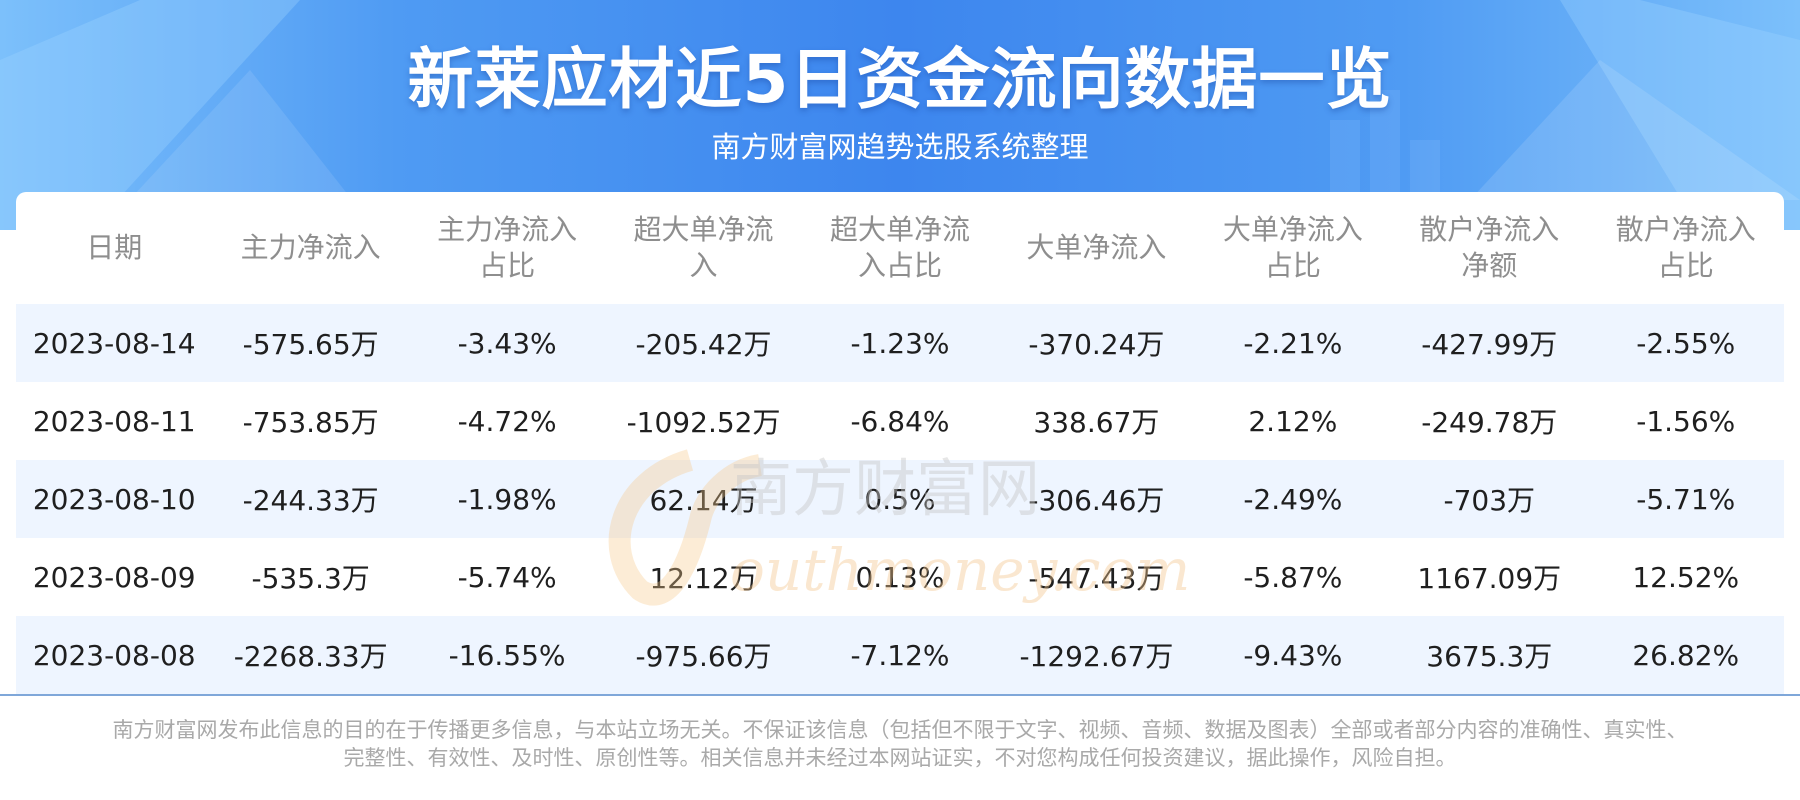 The width and height of the screenshot is (1800, 800). Describe the element at coordinates (1489, 422) in the screenshot. I see `cell-retail-net-inflow: -249.78万` at that location.